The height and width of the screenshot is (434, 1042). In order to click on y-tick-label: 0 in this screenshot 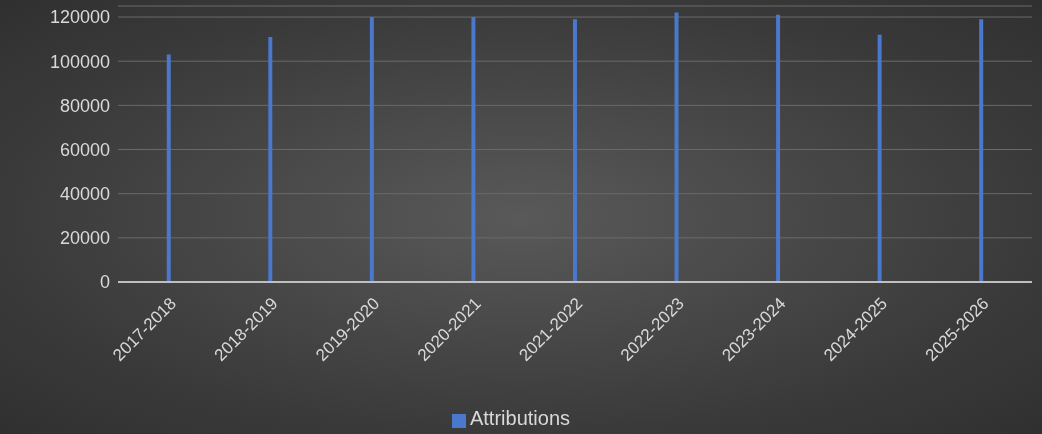, I will do `click(104, 282)`.